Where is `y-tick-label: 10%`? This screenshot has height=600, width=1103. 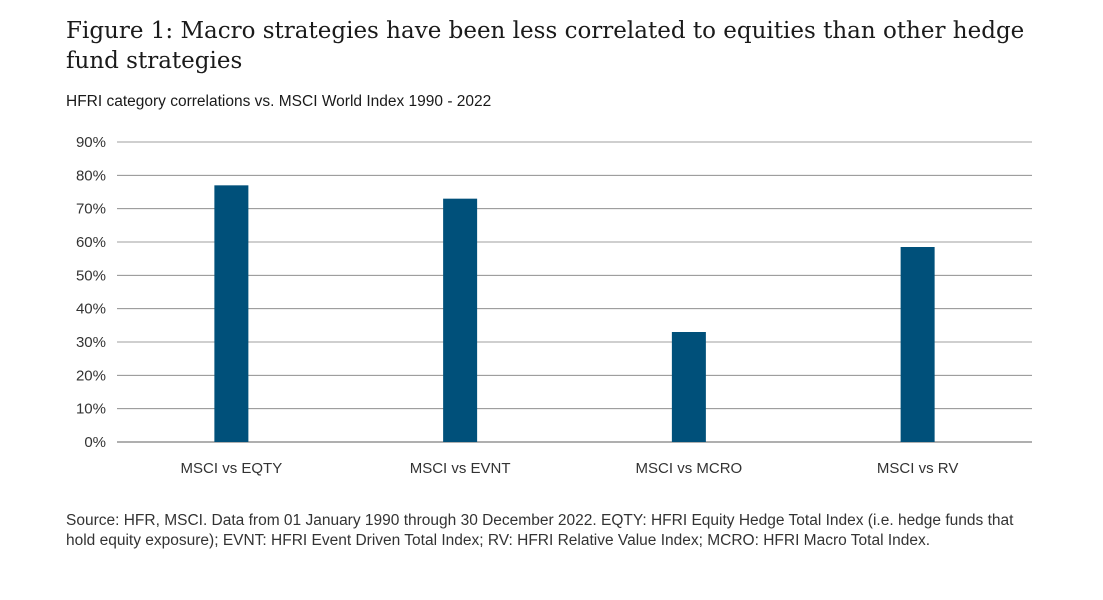
y-tick-label: 10% is located at coordinates (91, 409).